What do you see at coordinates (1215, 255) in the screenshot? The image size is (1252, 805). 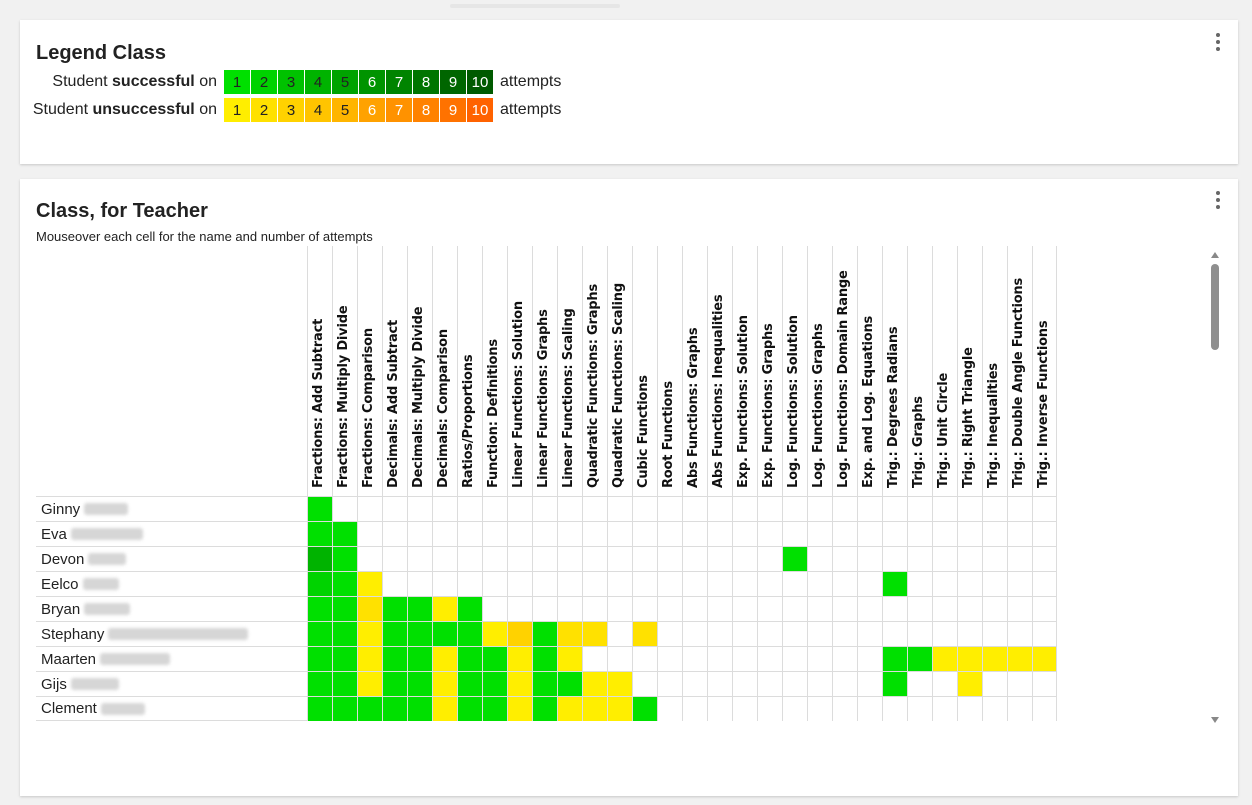 I see `scroll-up-arrow-icon` at bounding box center [1215, 255].